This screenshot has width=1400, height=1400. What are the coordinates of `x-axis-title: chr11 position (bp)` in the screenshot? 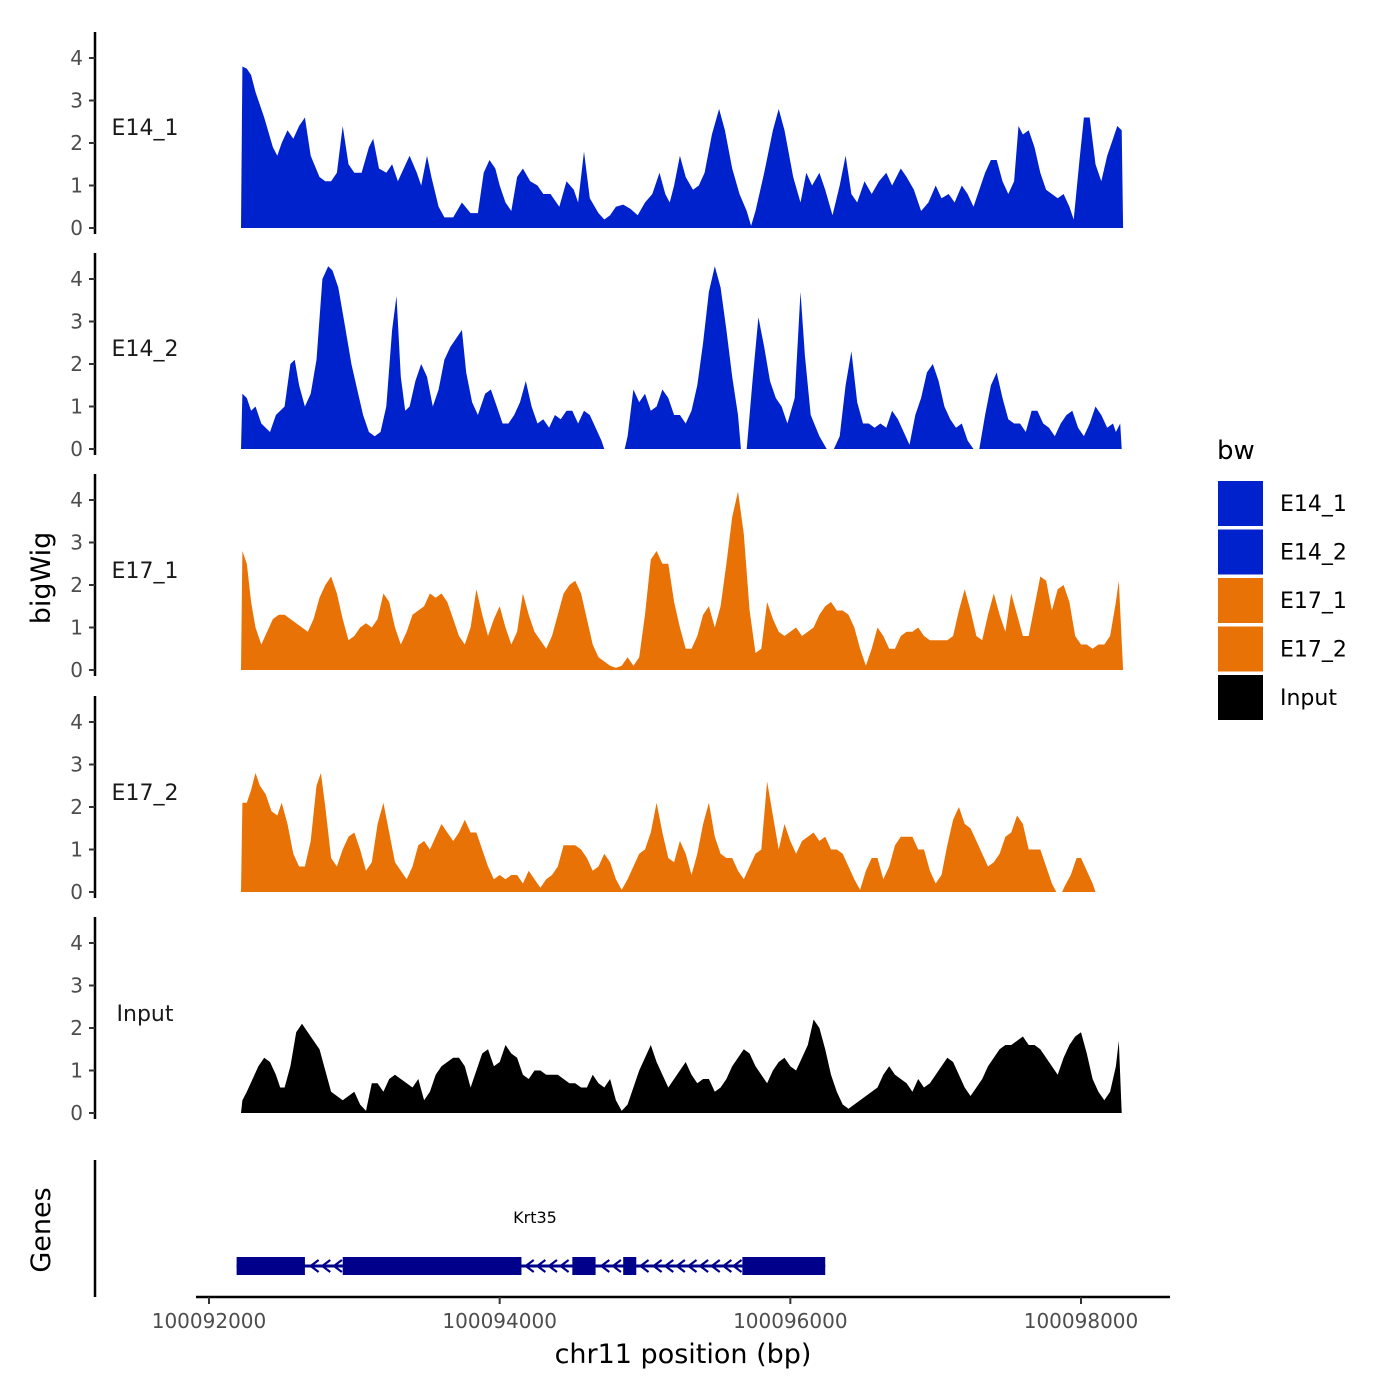 It's located at (683, 1354).